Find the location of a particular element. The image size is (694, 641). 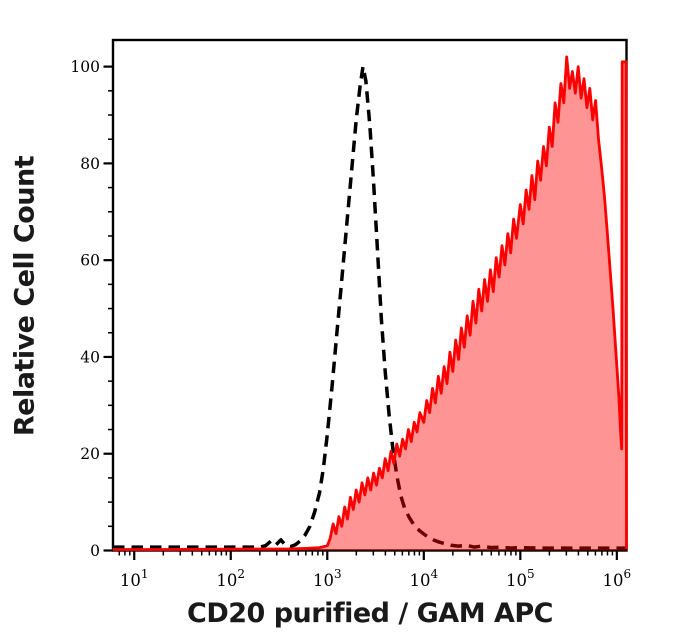

y-tick-label: 0 is located at coordinates (95, 551).